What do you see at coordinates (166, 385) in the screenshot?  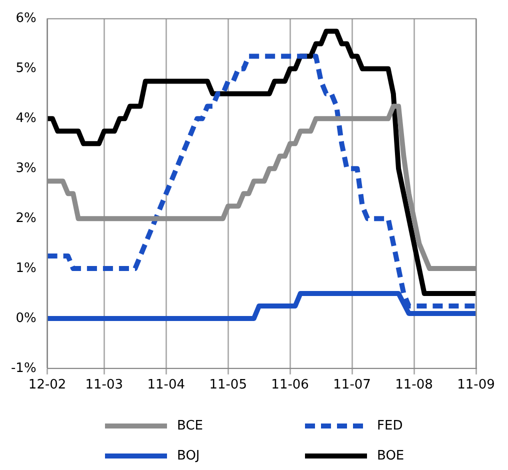 I see `x-tick-label: 11-04` at bounding box center [166, 385].